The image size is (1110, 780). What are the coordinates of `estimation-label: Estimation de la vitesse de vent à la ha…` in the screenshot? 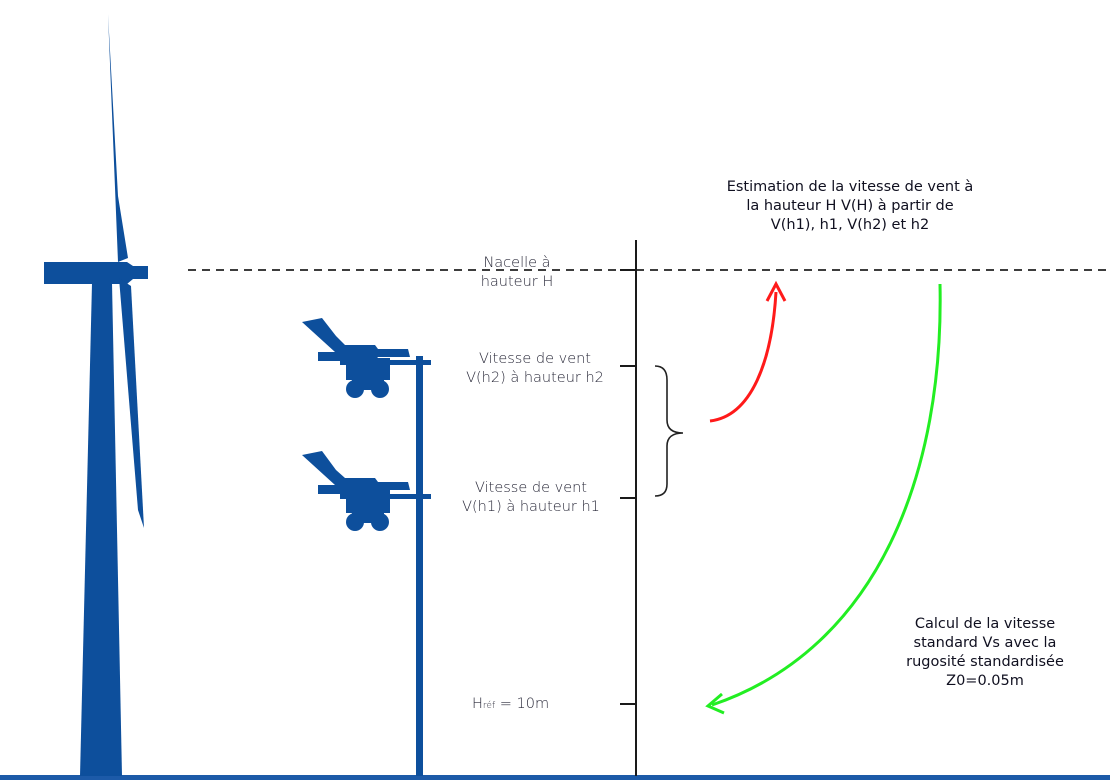 It's located at (850, 206).